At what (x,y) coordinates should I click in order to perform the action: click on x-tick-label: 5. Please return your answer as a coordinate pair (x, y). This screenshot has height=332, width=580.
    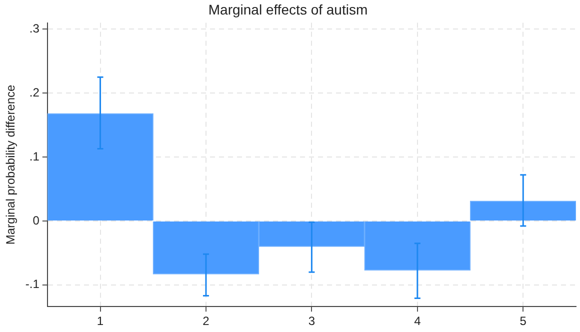
    Looking at the image, I should click on (523, 321).